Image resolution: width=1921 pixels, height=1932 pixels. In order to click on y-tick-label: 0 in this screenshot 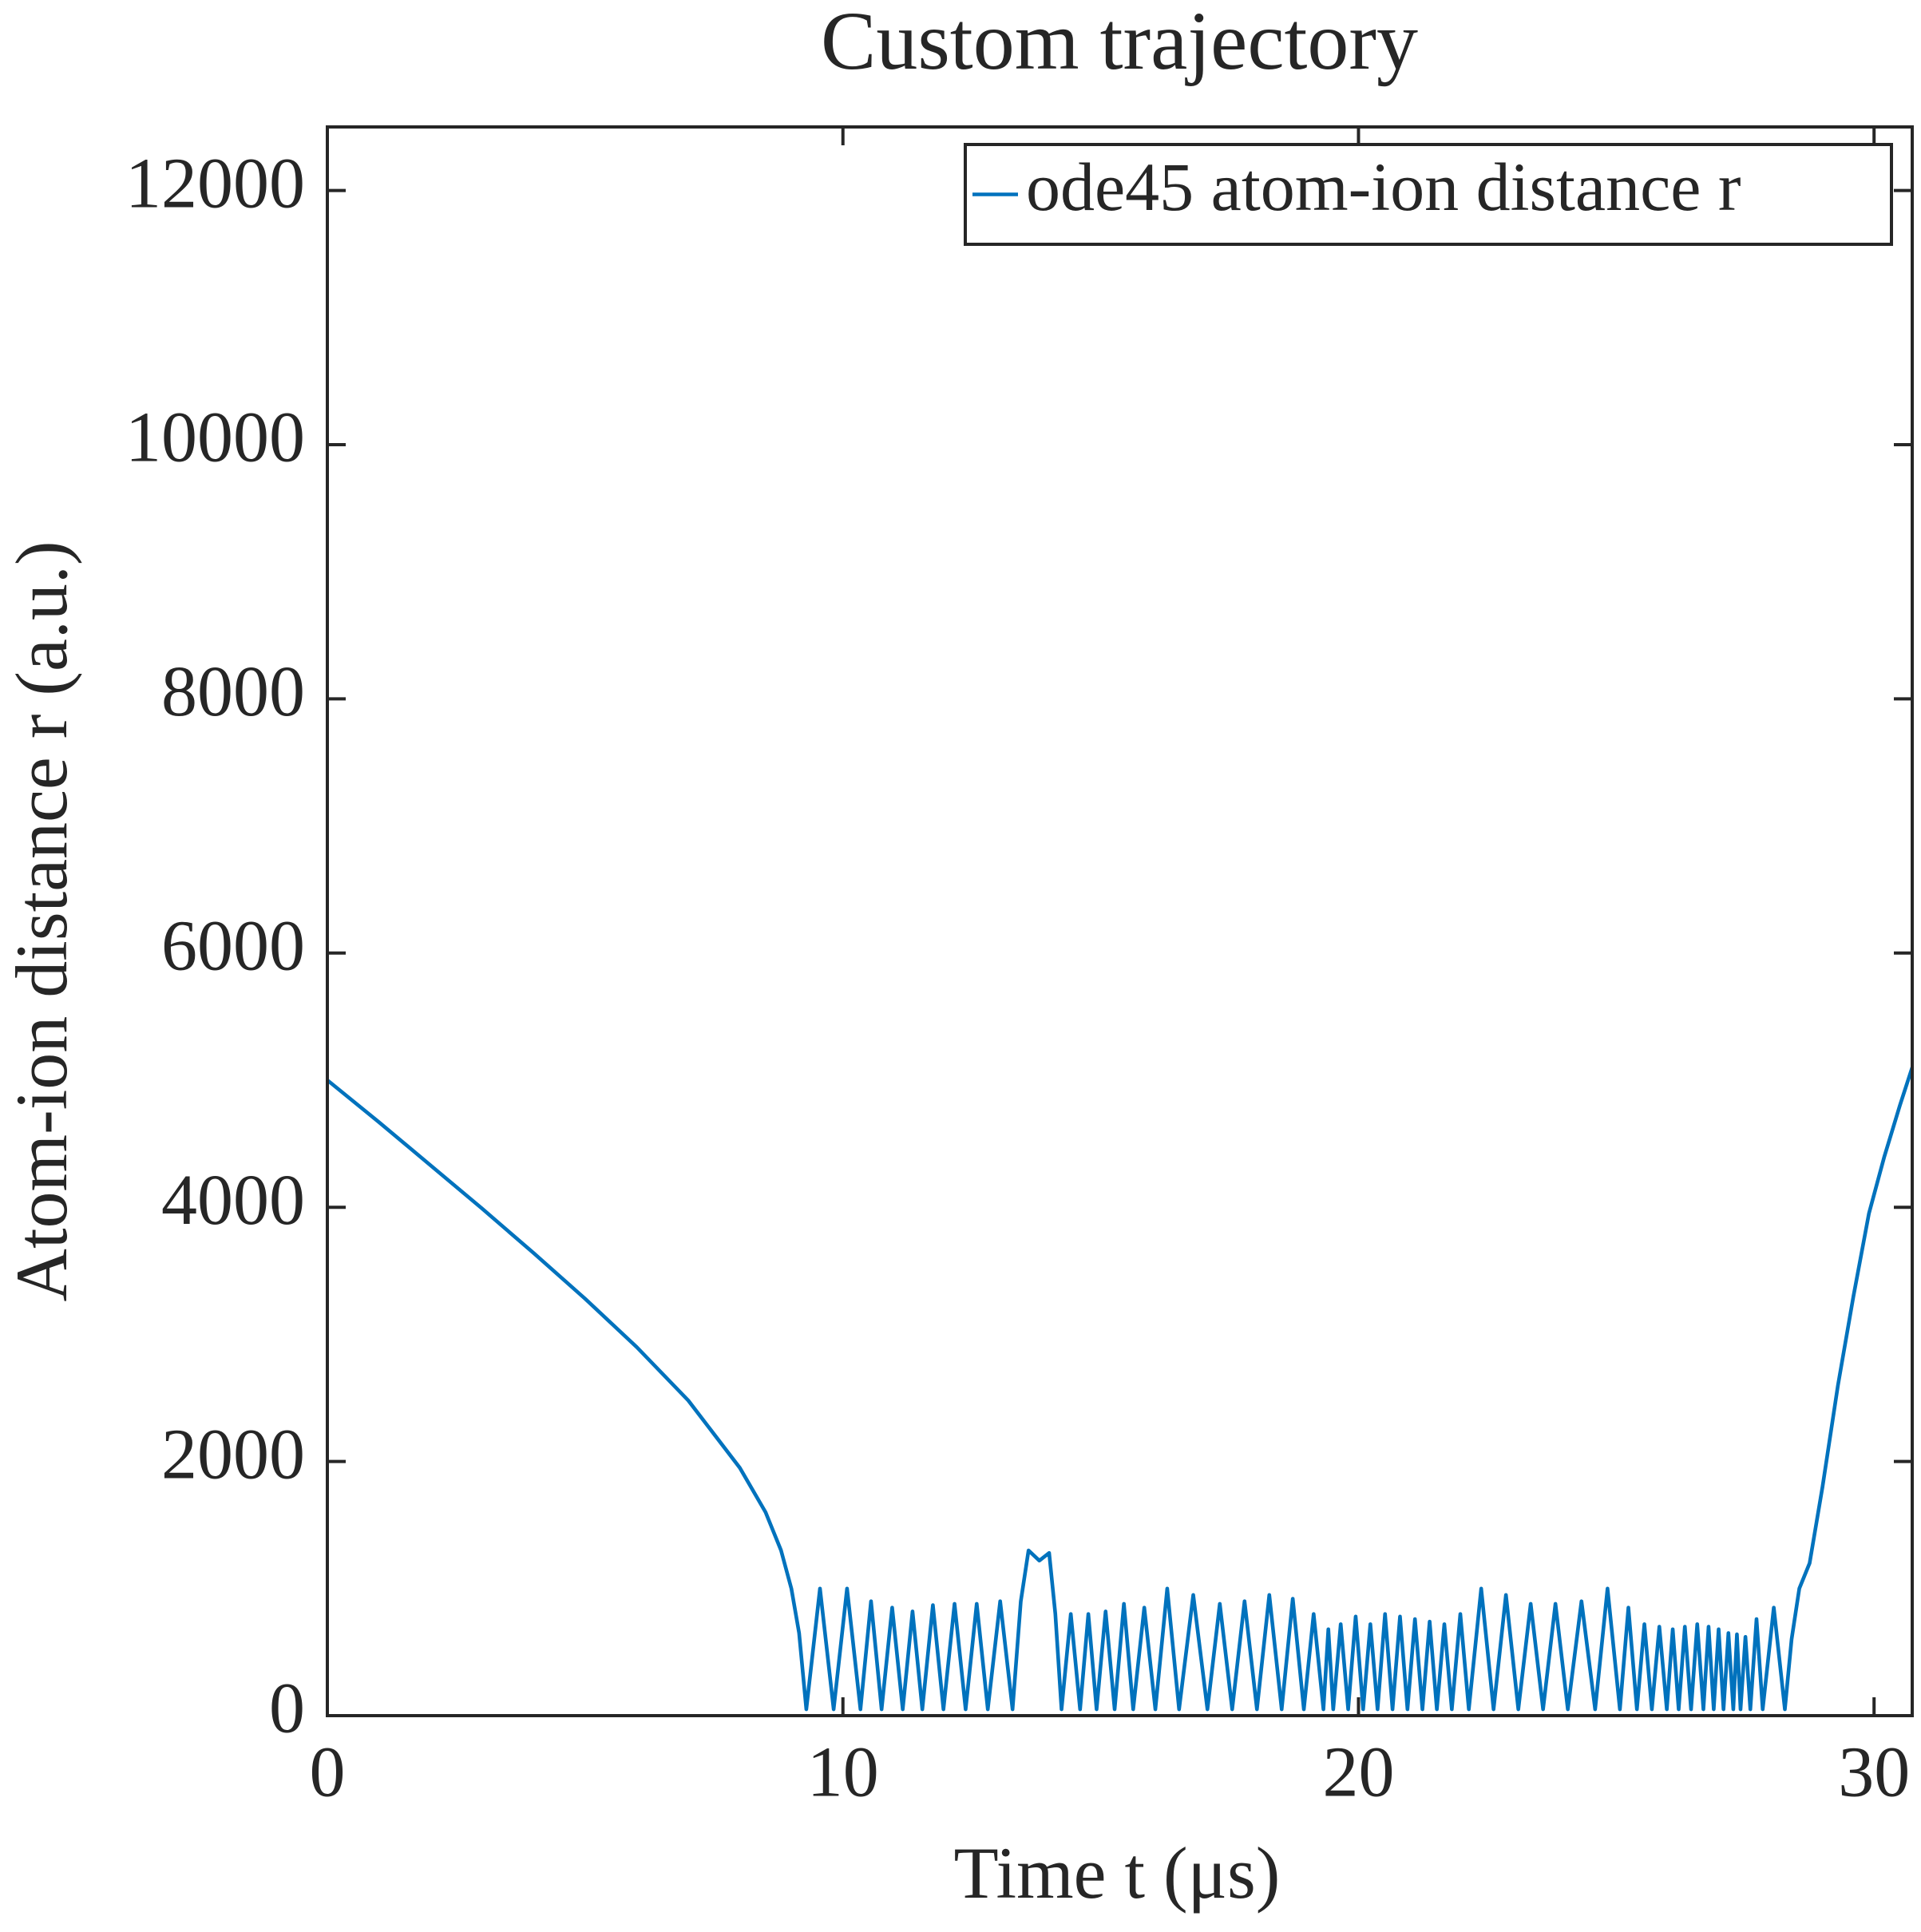, I will do `click(287, 1708)`.